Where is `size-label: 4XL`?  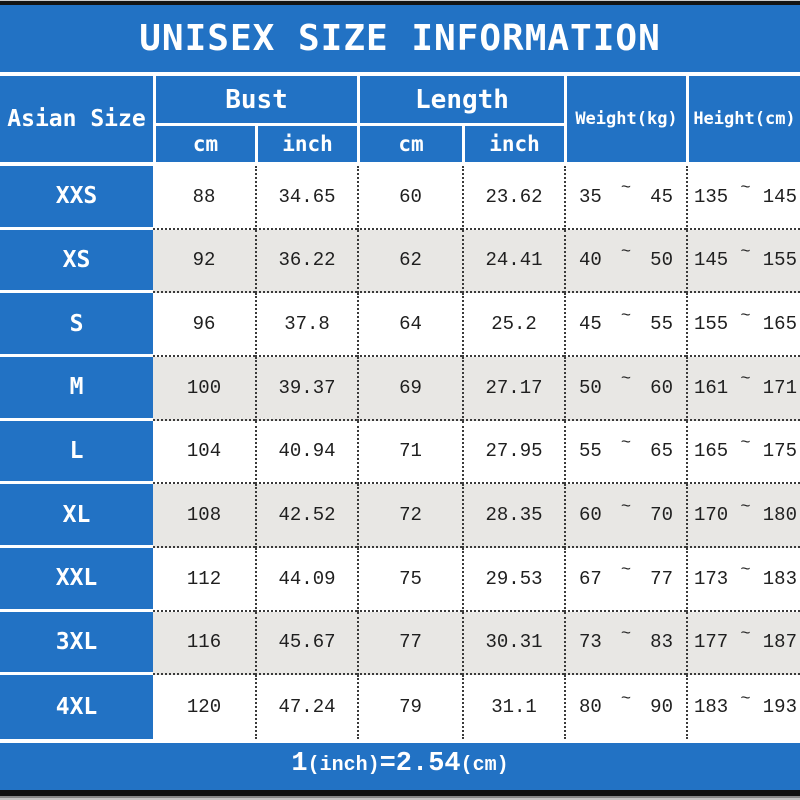 size-label: 4XL is located at coordinates (76, 707).